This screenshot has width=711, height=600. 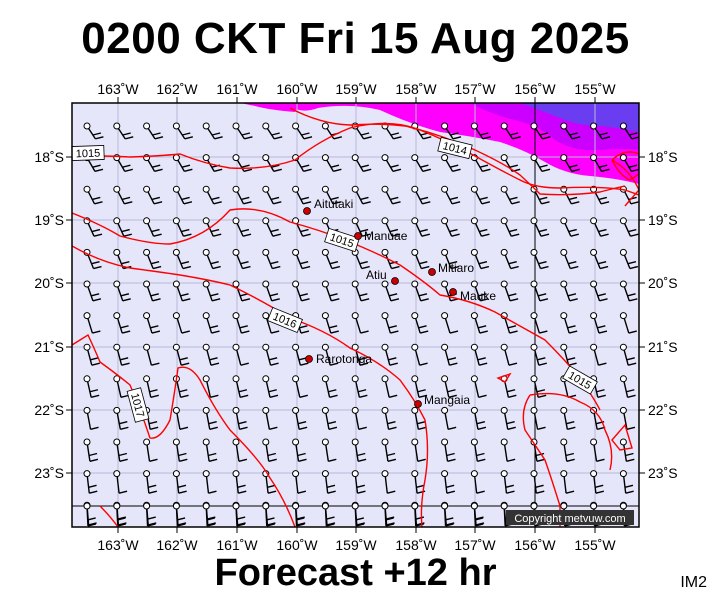 I want to click on place-rarotonga: Rarotonga, so click(x=339, y=359).